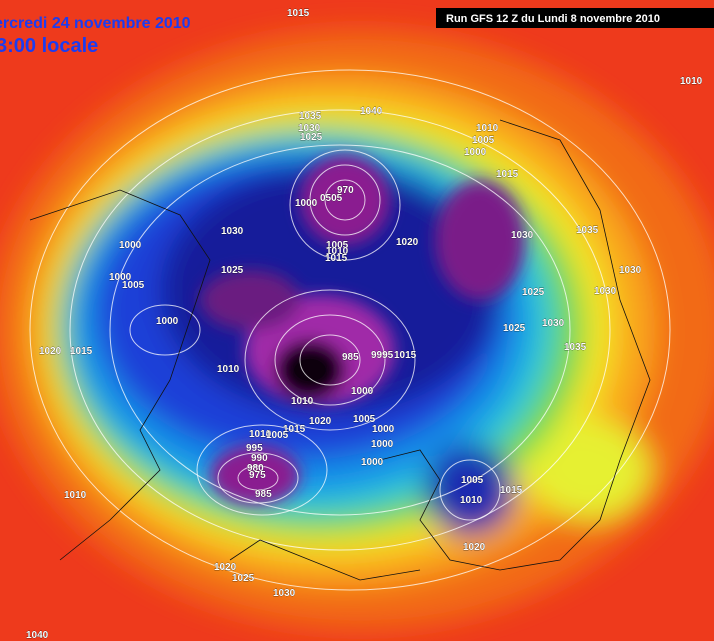  I want to click on isobar-label: 975, so click(257, 475).